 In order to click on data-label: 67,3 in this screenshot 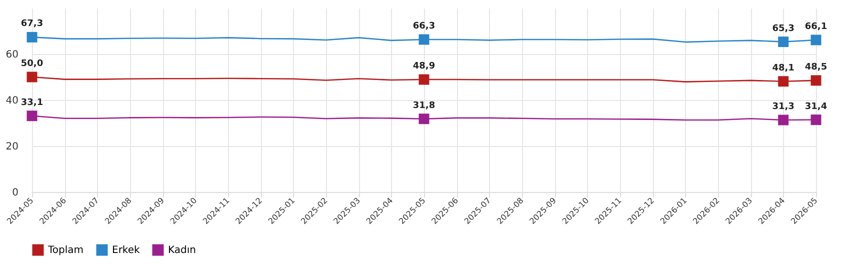, I will do `click(32, 24)`.